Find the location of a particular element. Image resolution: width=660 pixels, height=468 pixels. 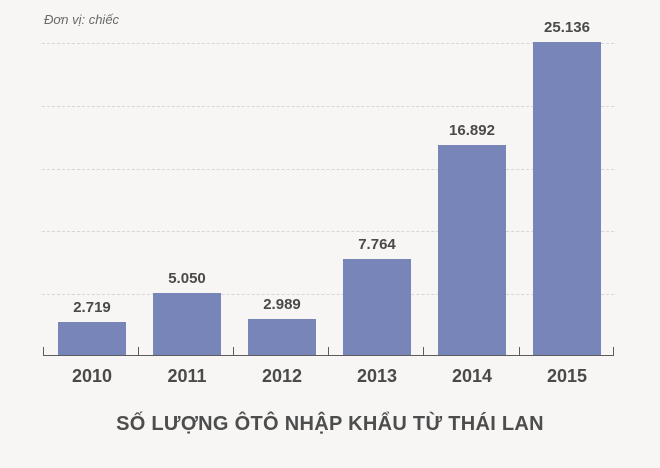

x-tick-label-2014: 2014 is located at coordinates (472, 376).